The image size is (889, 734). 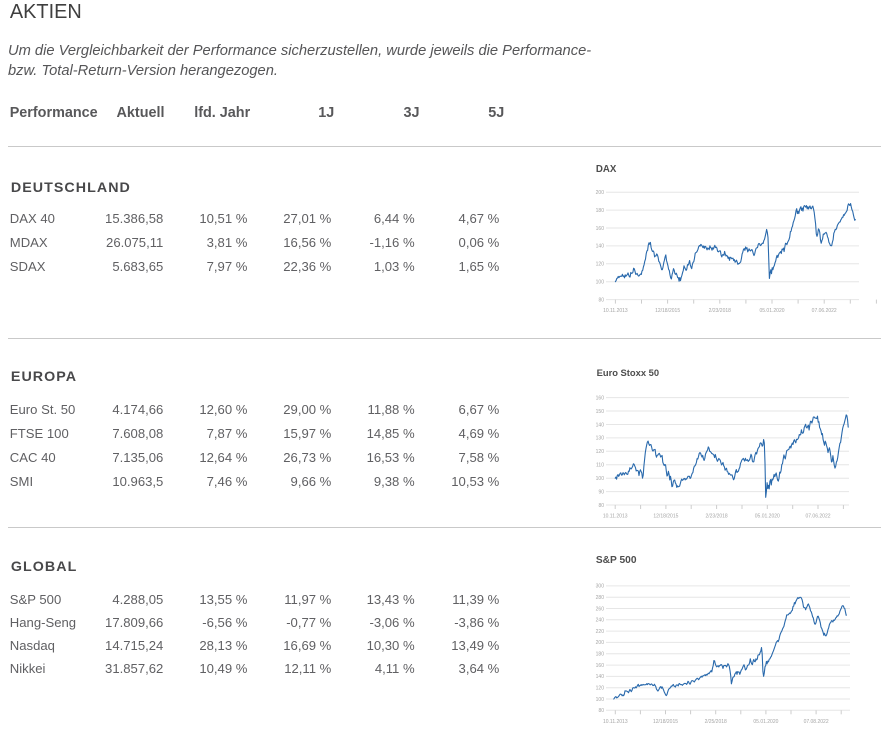 I want to click on svg-text: 90, so click(x=601, y=492).